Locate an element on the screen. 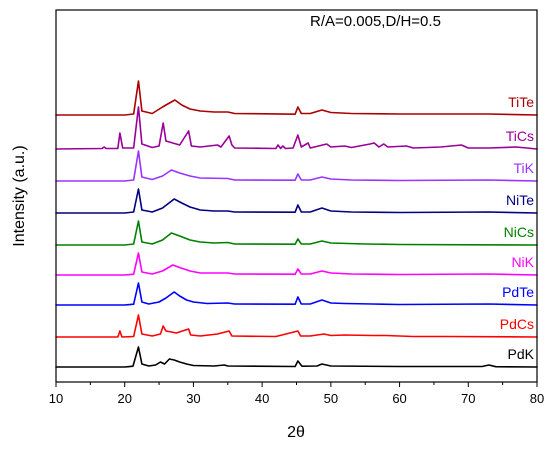 Image resolution: width=550 pixels, height=457 pixels. series-line-pdte is located at coordinates (296, 294).